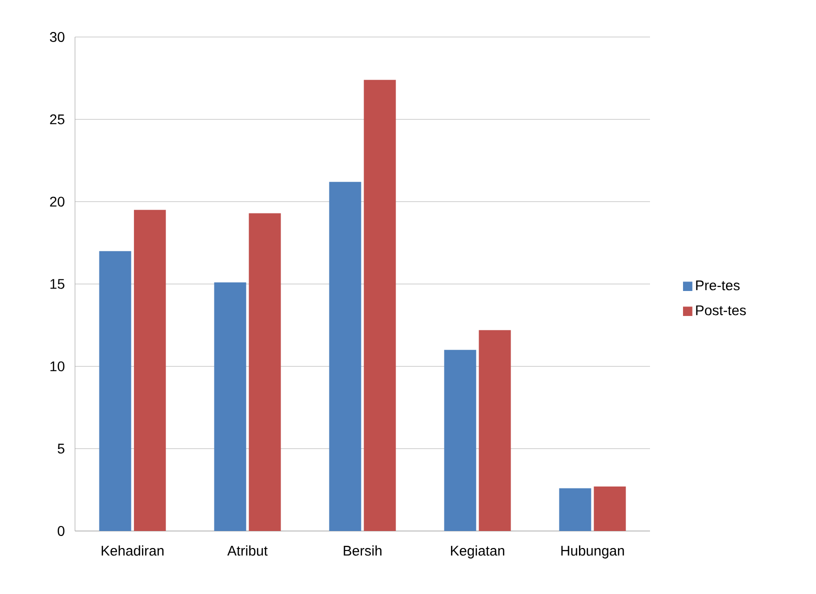 The height and width of the screenshot is (594, 816). Describe the element at coordinates (133, 550) in the screenshot. I see `x-tick-label: Kehadiran` at that location.